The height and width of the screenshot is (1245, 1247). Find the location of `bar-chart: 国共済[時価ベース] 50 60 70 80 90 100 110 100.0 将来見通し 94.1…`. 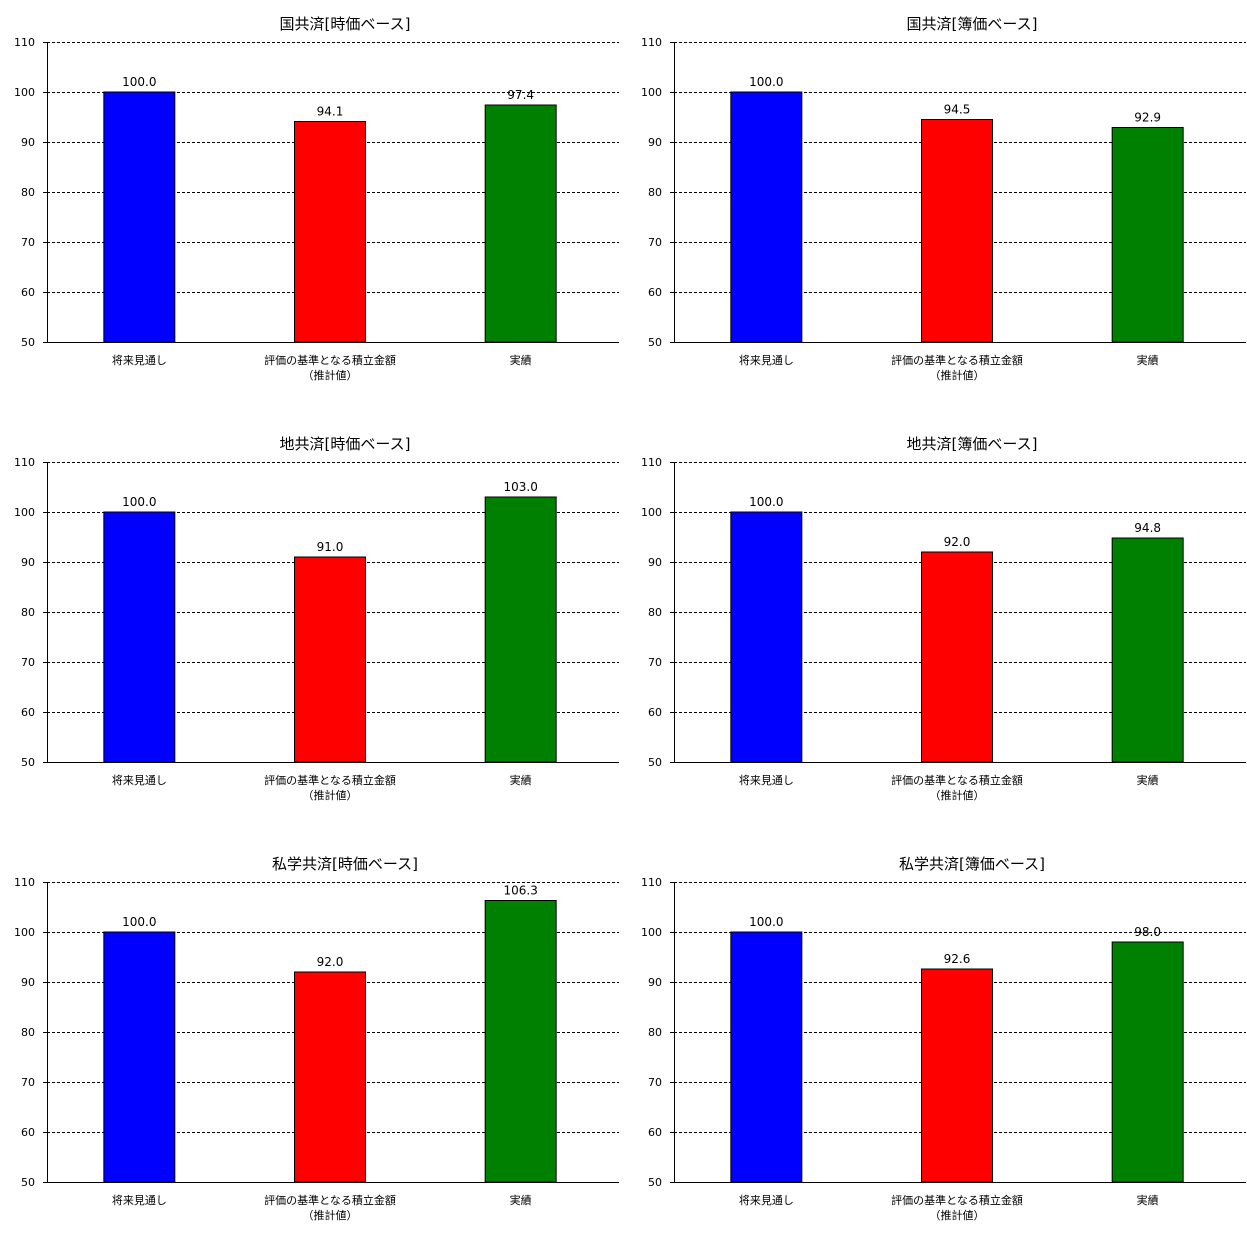

bar-chart: 国共済[時価ベース] 50 60 70 80 90 100 110 100.0 将来見通し 94.1… is located at coordinates (316, 198).